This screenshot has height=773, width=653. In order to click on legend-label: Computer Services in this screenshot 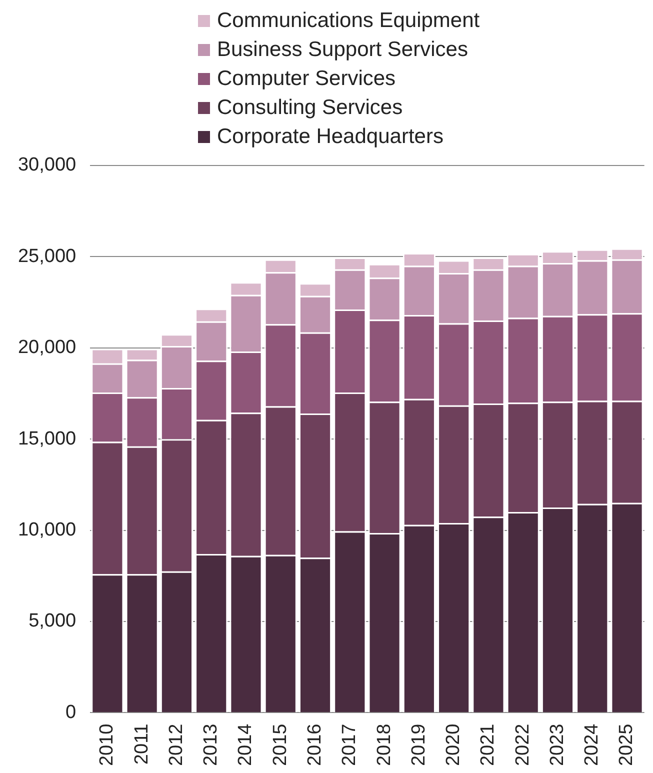, I will do `click(306, 79)`.